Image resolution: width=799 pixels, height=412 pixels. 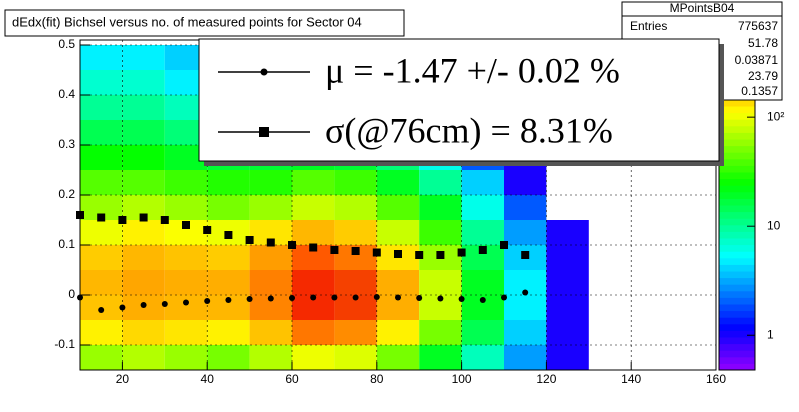 I want to click on stats-value: 775637, so click(x=758, y=26).